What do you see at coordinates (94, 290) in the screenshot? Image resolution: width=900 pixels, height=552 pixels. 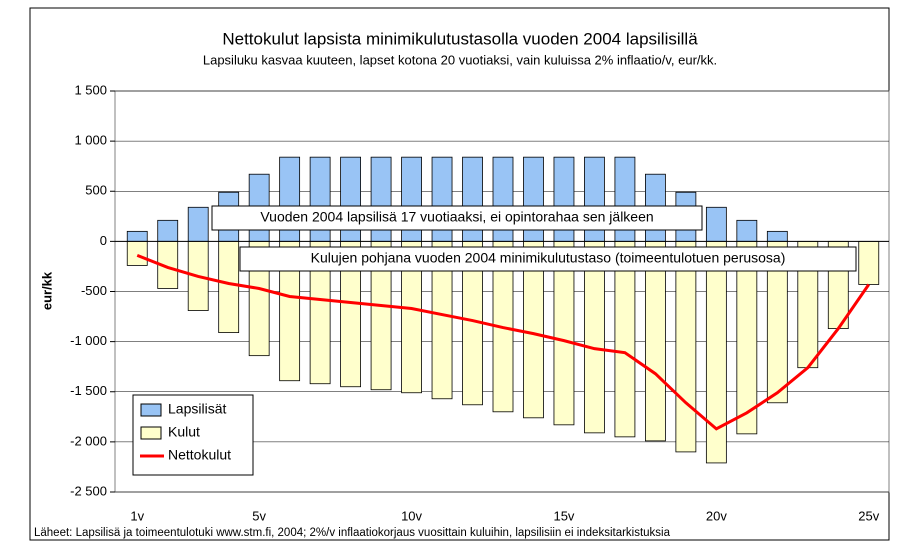 I see `y-tick-label: -500` at bounding box center [94, 290].